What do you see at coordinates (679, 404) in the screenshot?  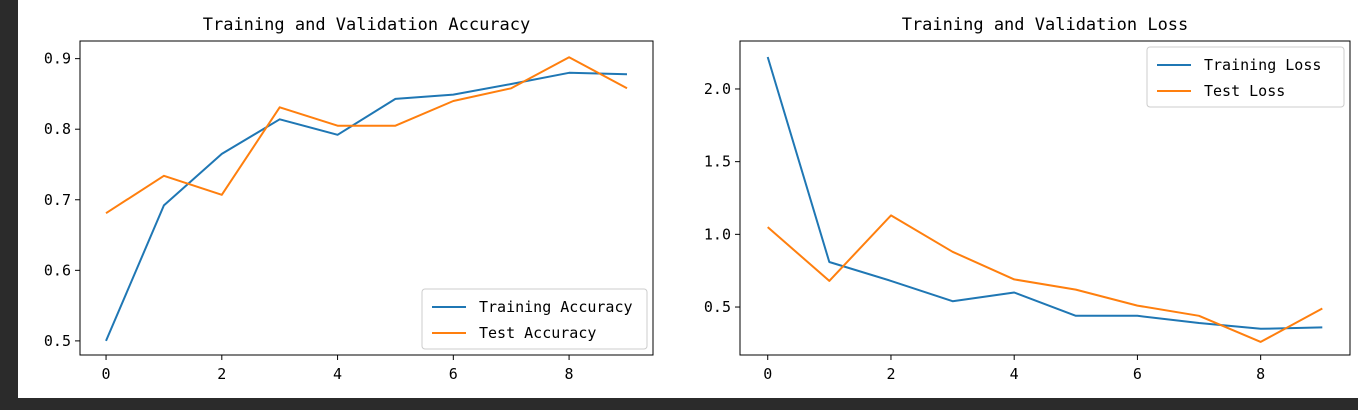 I see `bottom-bar` at bounding box center [679, 404].